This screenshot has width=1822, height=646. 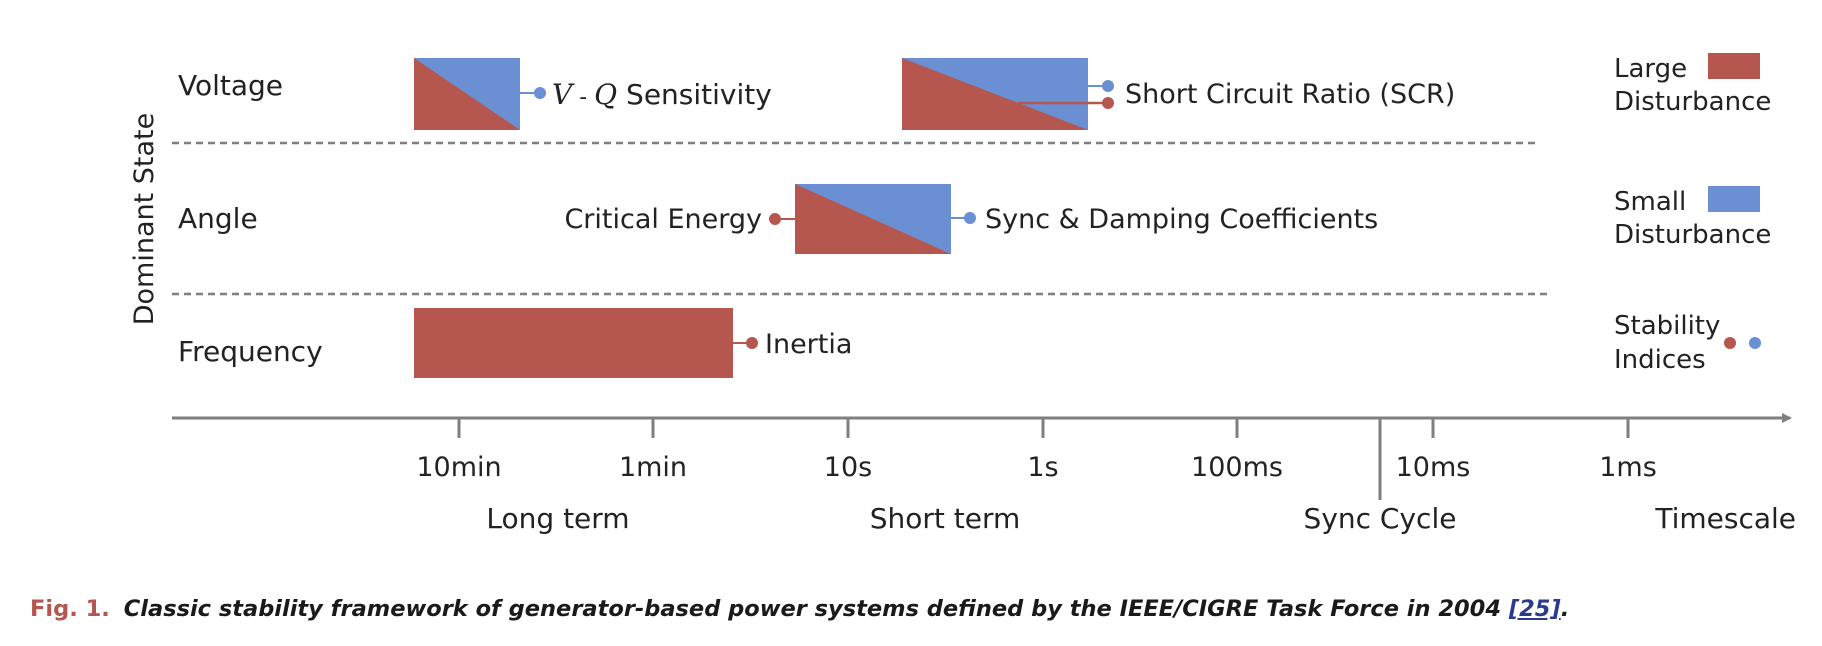 I want to click on scr-index-dot-large, so click(x=1108, y=103).